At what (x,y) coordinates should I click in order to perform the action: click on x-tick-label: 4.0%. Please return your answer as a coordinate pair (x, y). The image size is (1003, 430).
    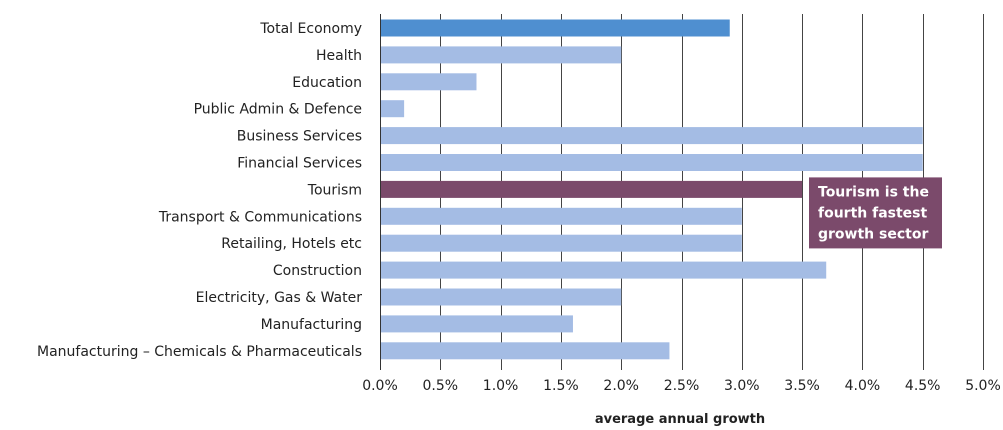
    Looking at the image, I should click on (863, 386).